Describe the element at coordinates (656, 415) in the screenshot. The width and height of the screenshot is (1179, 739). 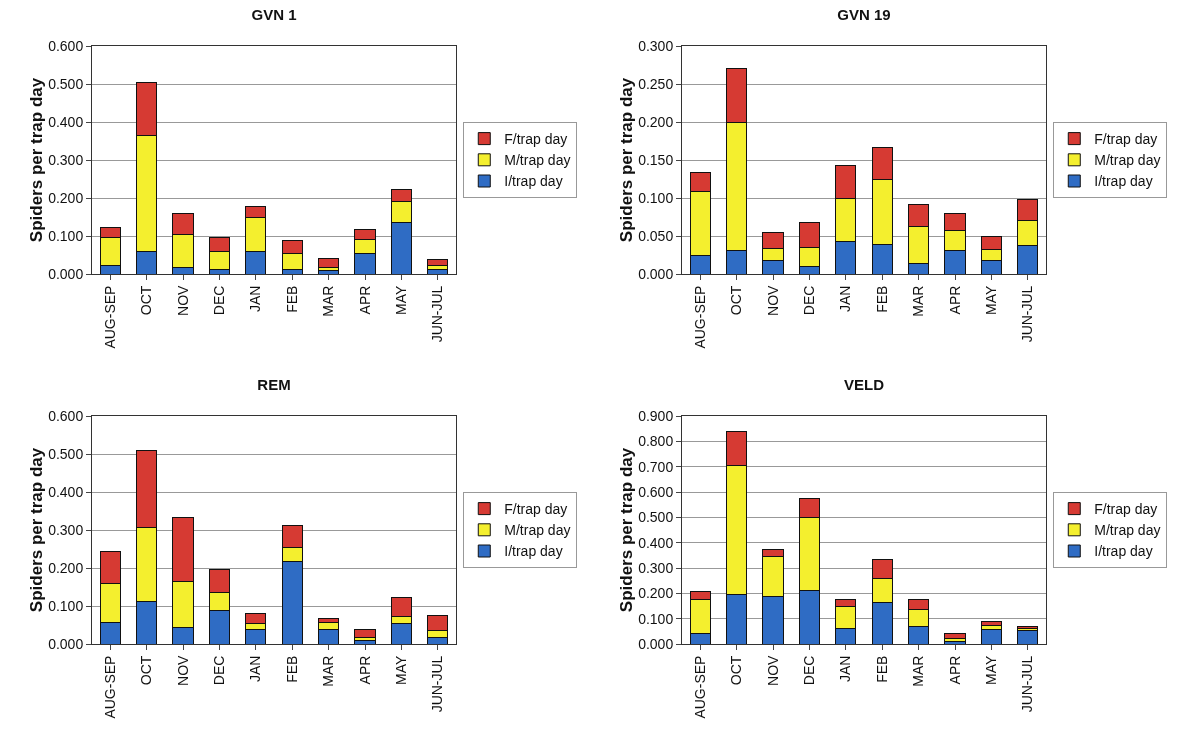
I see `y-tick-label: 0.900` at that location.